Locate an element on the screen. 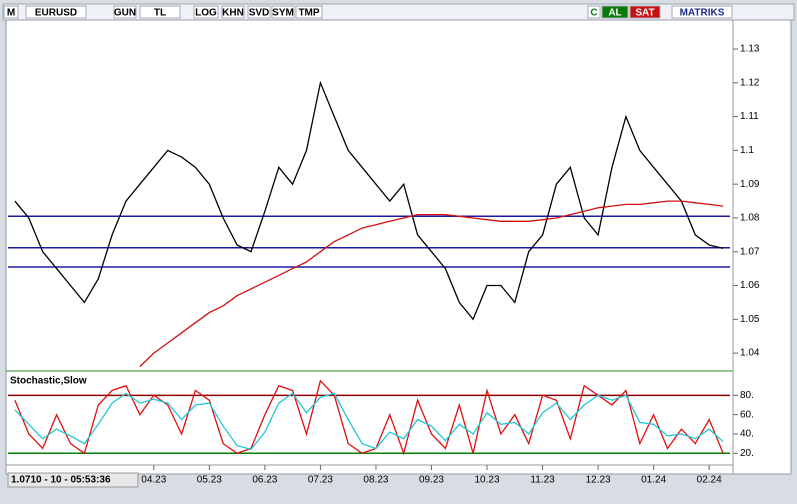 This screenshot has height=504, width=797. toolbar-button-label: SVD is located at coordinates (259, 13).